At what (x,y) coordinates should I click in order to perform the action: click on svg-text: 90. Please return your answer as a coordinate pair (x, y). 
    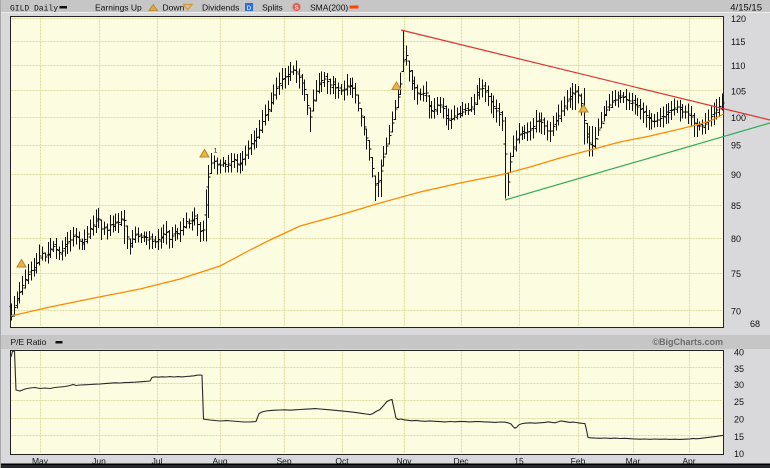
    Looking at the image, I should click on (736, 175).